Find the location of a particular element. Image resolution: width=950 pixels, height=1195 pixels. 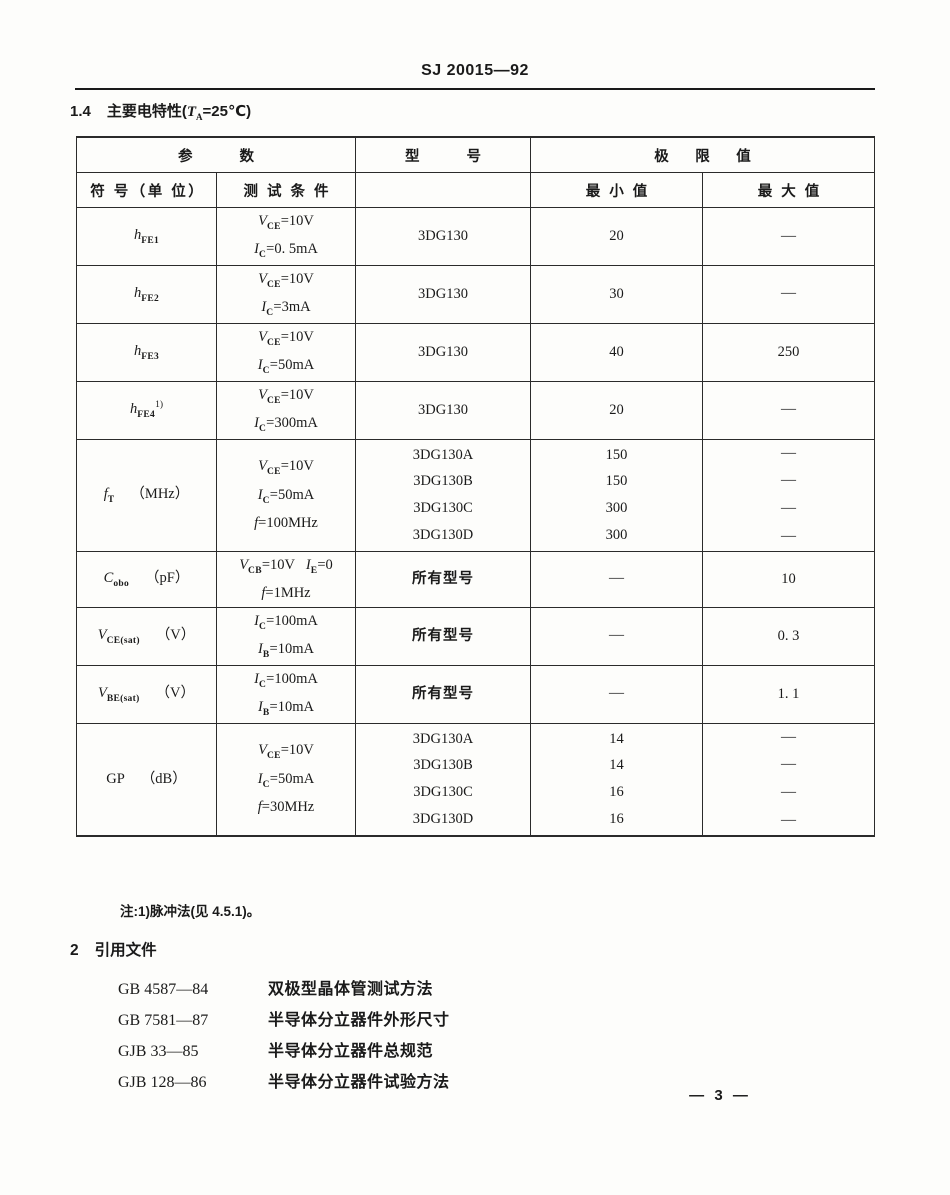

table-row: VBE(sat) （V） IC=100mA IB=10mA 所有型号 —1. 1 is located at coordinates (475, 694).